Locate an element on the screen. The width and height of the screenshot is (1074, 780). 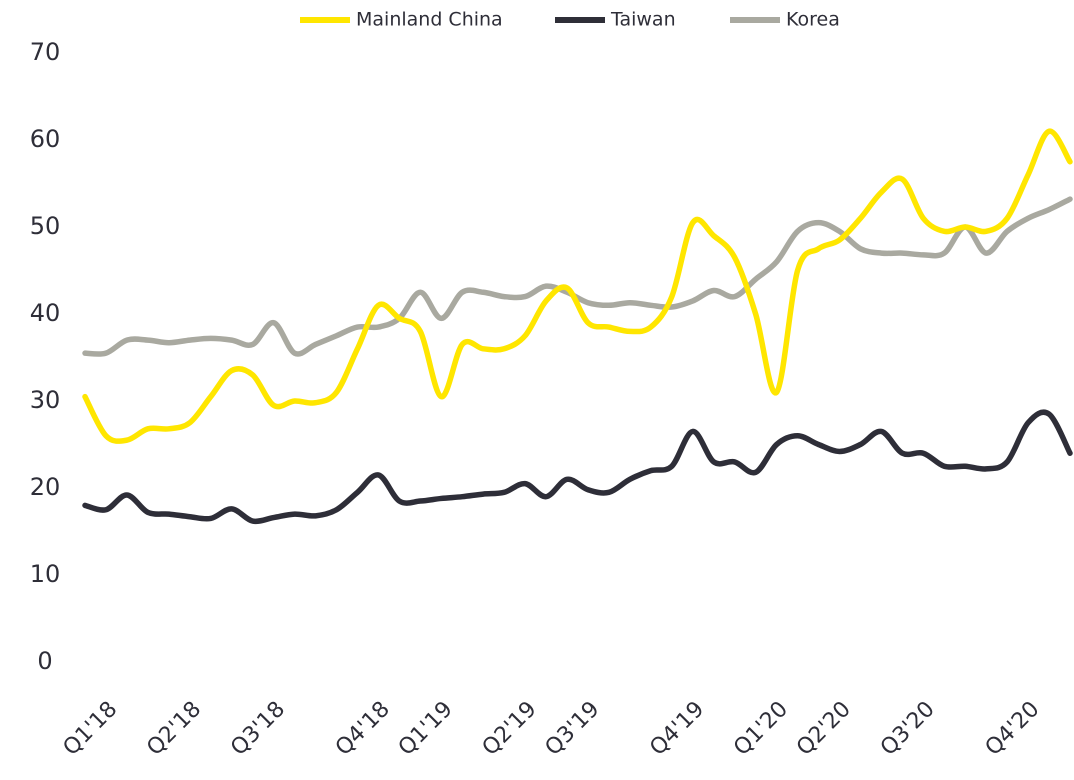
legend-label: Korea is located at coordinates (813, 20).